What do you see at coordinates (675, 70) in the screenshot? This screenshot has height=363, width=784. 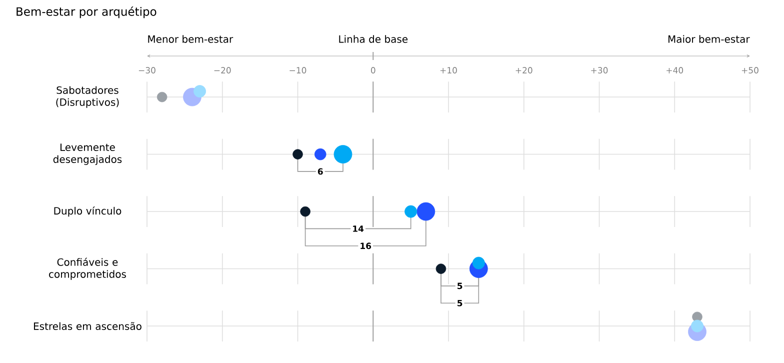 I see `x-tick-label: +40` at bounding box center [675, 70].